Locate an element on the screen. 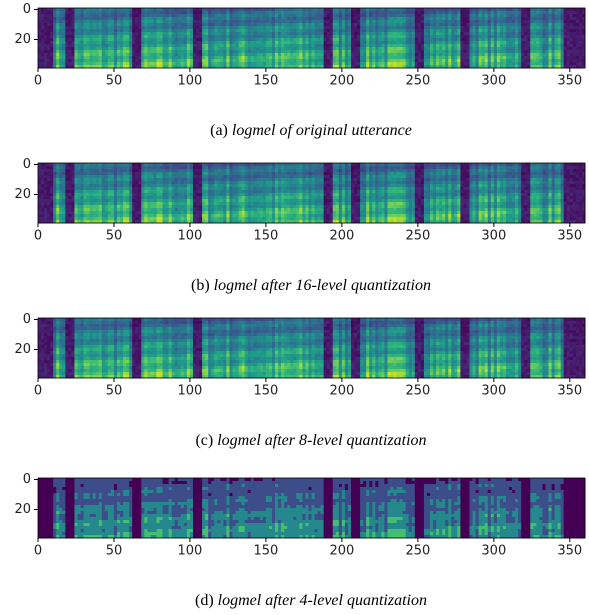  caption-text: logmel after 8-level quantization is located at coordinates (321, 440).